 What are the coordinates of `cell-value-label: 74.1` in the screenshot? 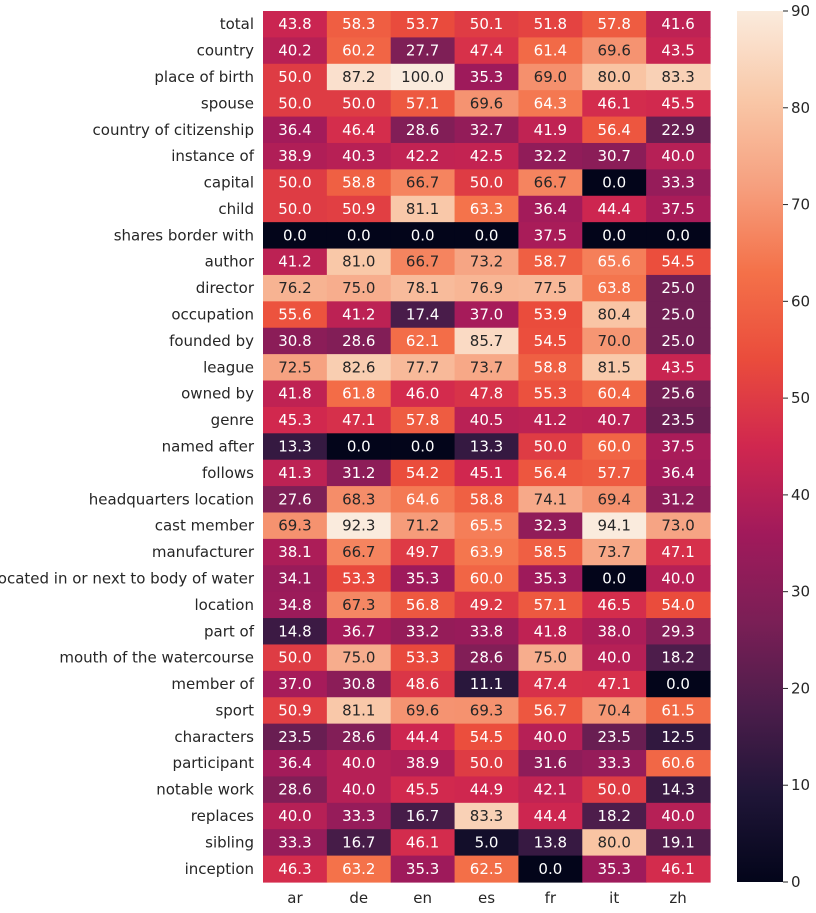 It's located at (550, 499).